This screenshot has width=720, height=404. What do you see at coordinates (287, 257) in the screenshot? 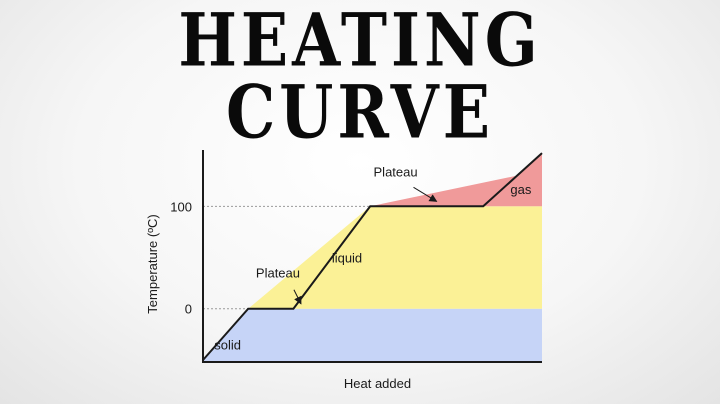
I see `reference-lines` at bounding box center [287, 257].